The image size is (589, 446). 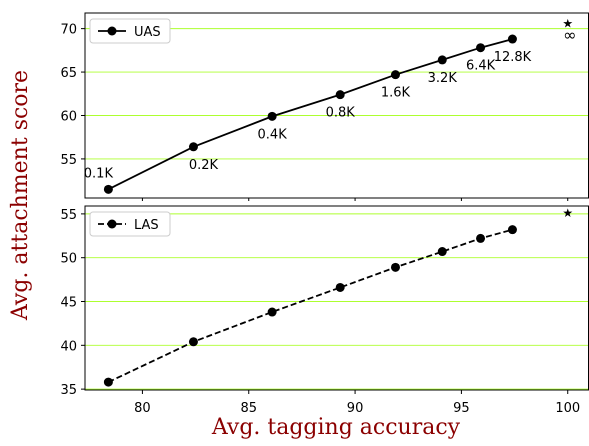 What do you see at coordinates (513, 57) in the screenshot?
I see `data-label: 12.8K` at bounding box center [513, 57].